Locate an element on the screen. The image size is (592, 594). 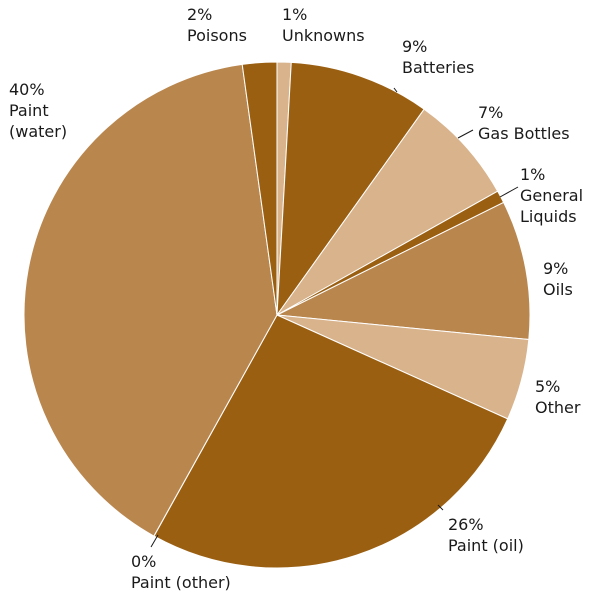
slice-label-poisons: 2% Poisons is located at coordinates (217, 25).